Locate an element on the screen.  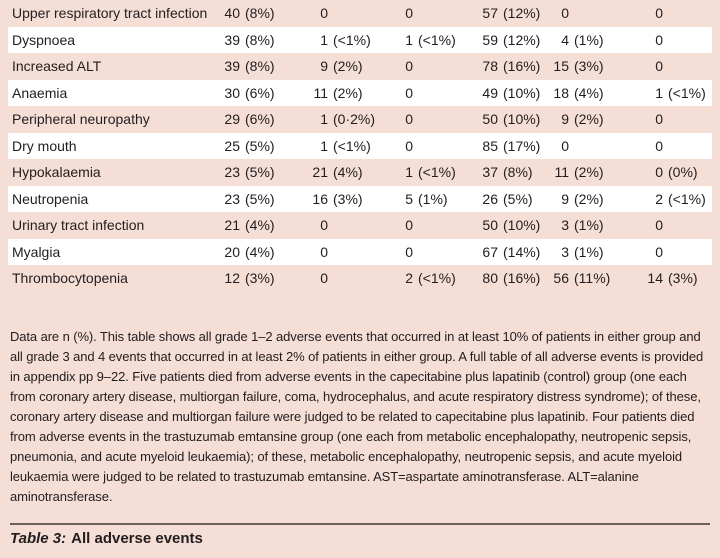
value-cell: 56 (11%) is located at coordinates (594, 278).